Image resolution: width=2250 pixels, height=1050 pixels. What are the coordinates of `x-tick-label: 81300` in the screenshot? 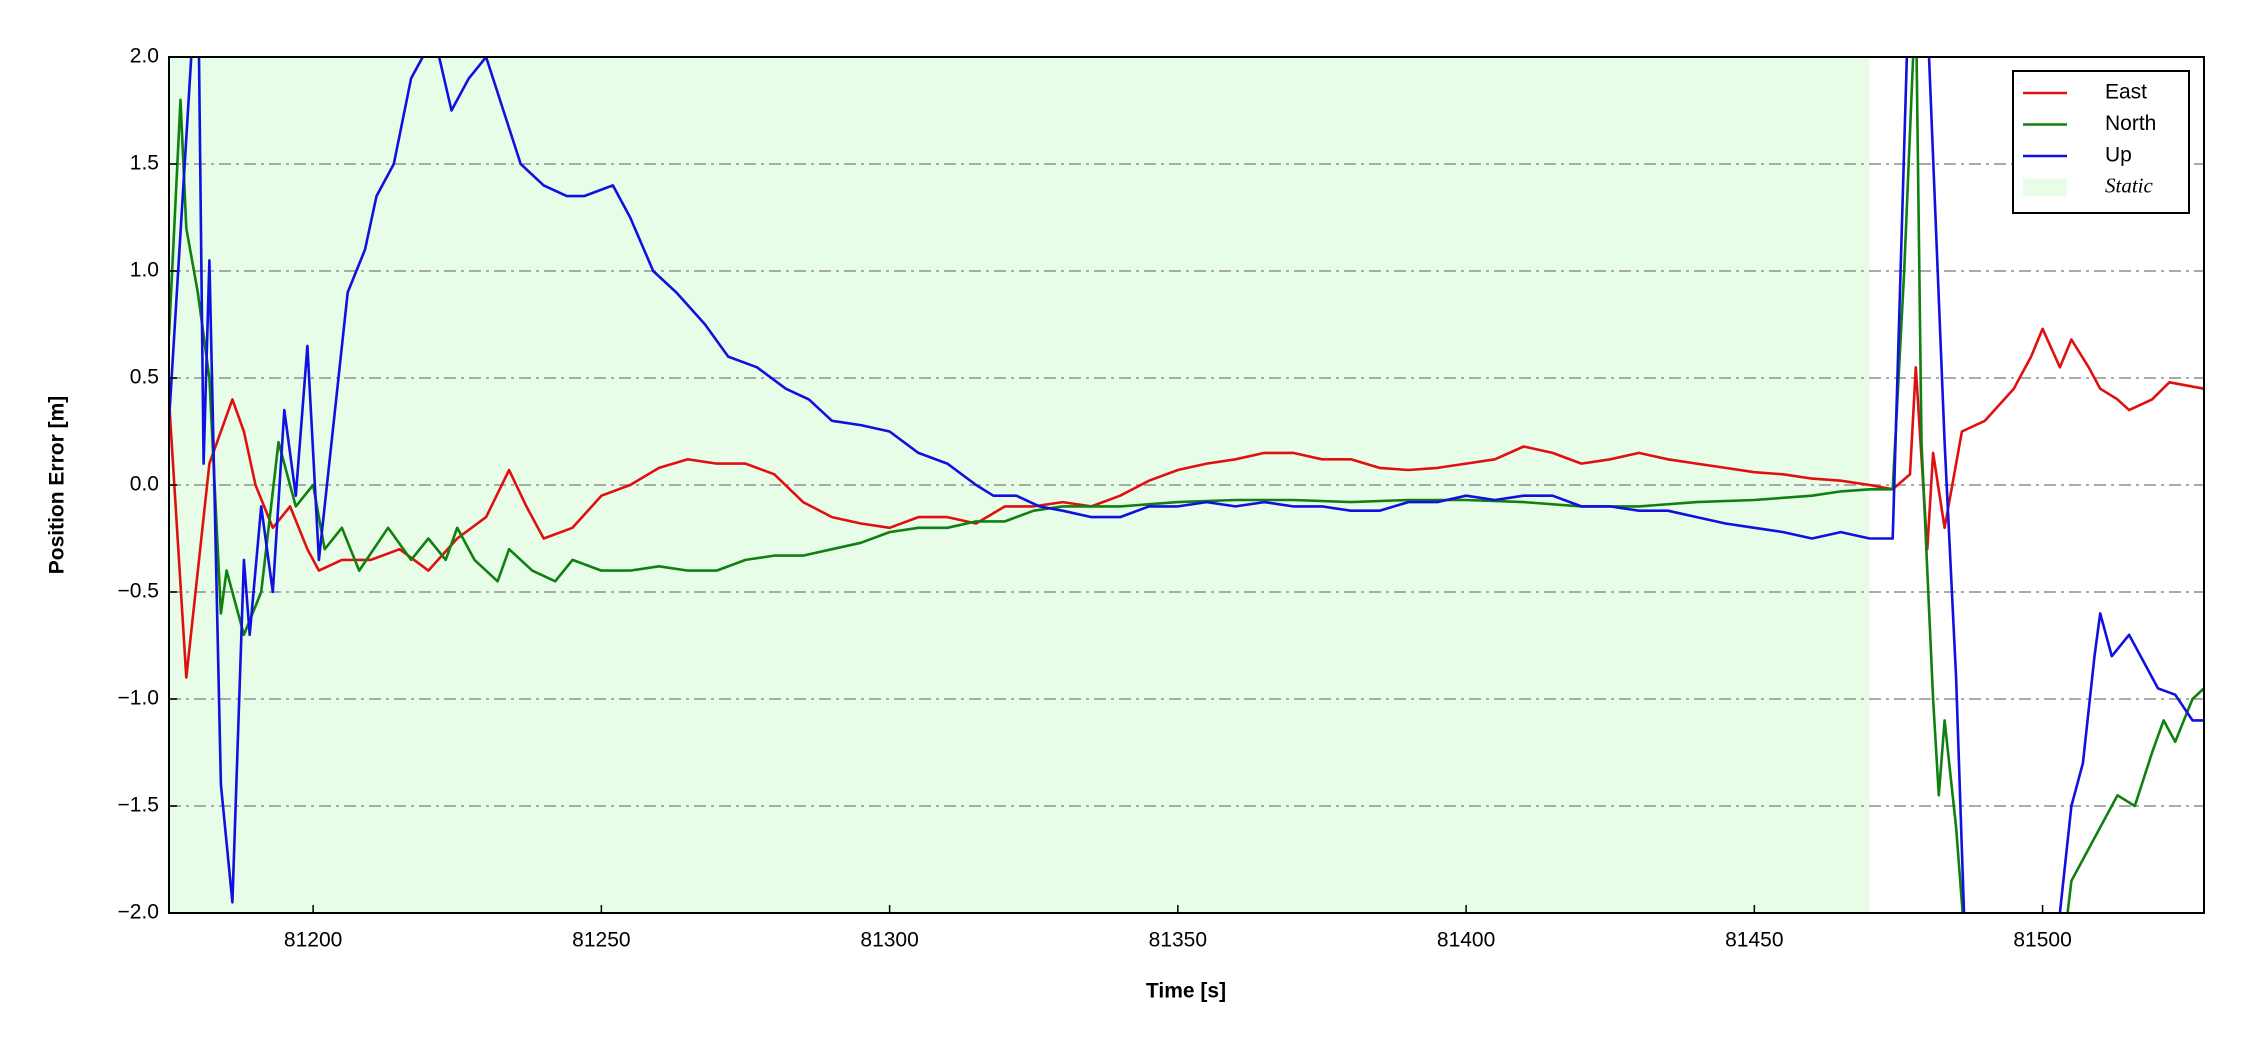 It's located at (889, 940).